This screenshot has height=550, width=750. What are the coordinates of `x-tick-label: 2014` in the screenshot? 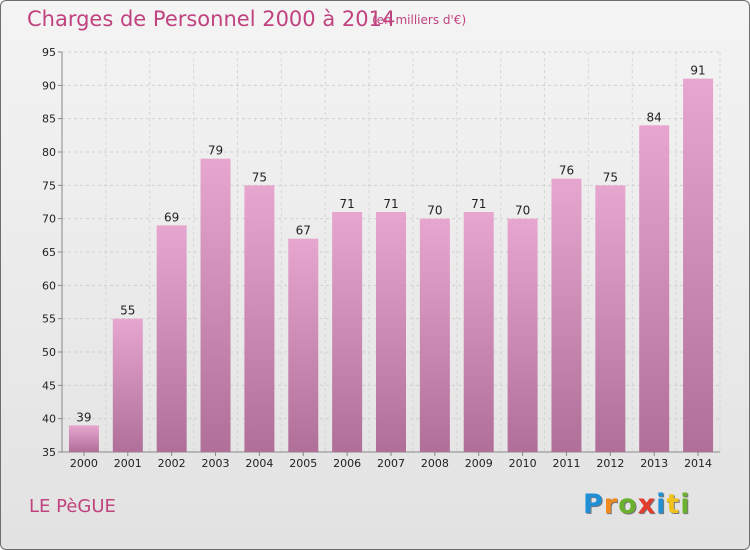 It's located at (698, 463).